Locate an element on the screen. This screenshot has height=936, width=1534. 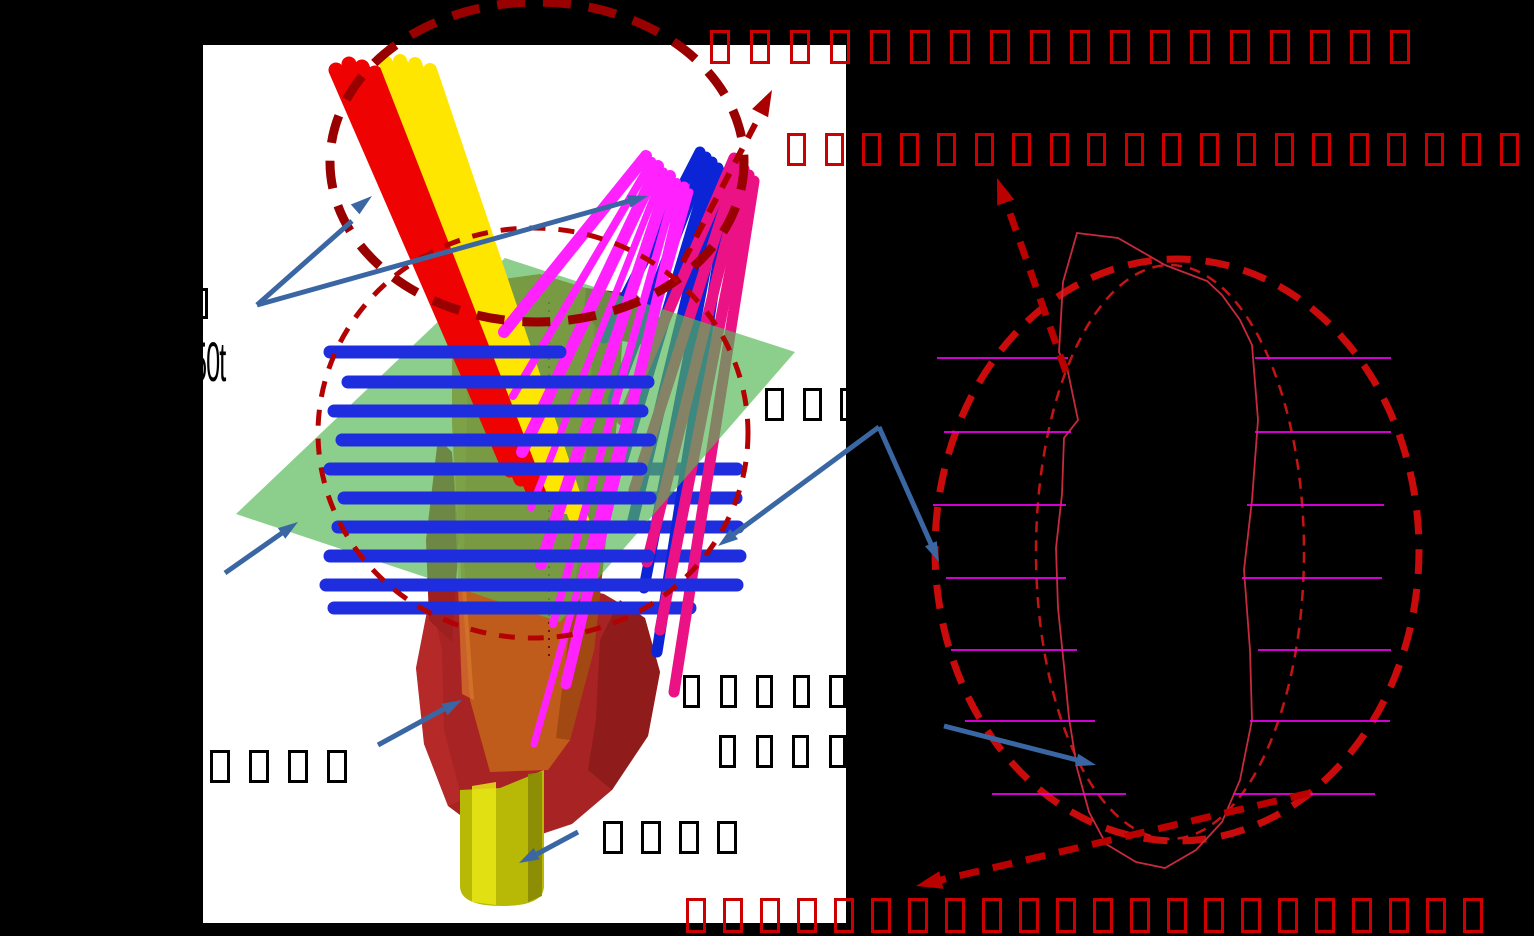
label-raise is located at coordinates (670, 837).